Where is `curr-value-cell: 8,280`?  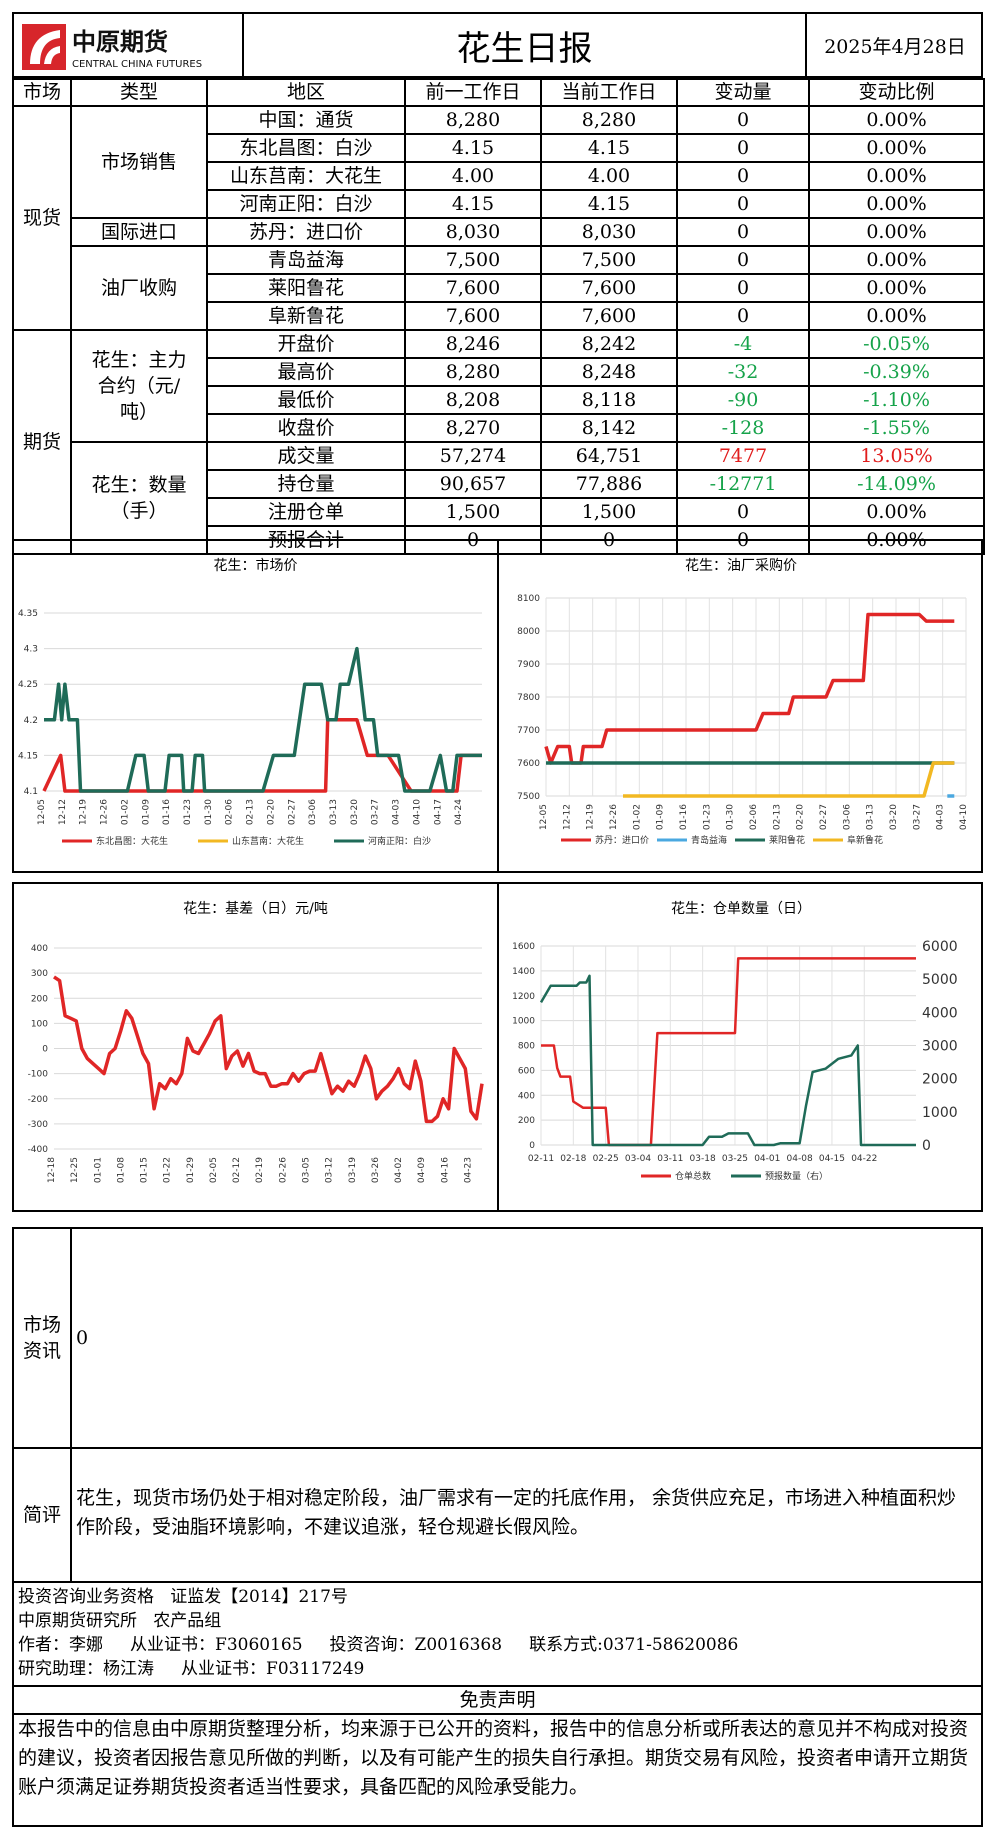
curr-value-cell: 8,280 is located at coordinates (609, 120).